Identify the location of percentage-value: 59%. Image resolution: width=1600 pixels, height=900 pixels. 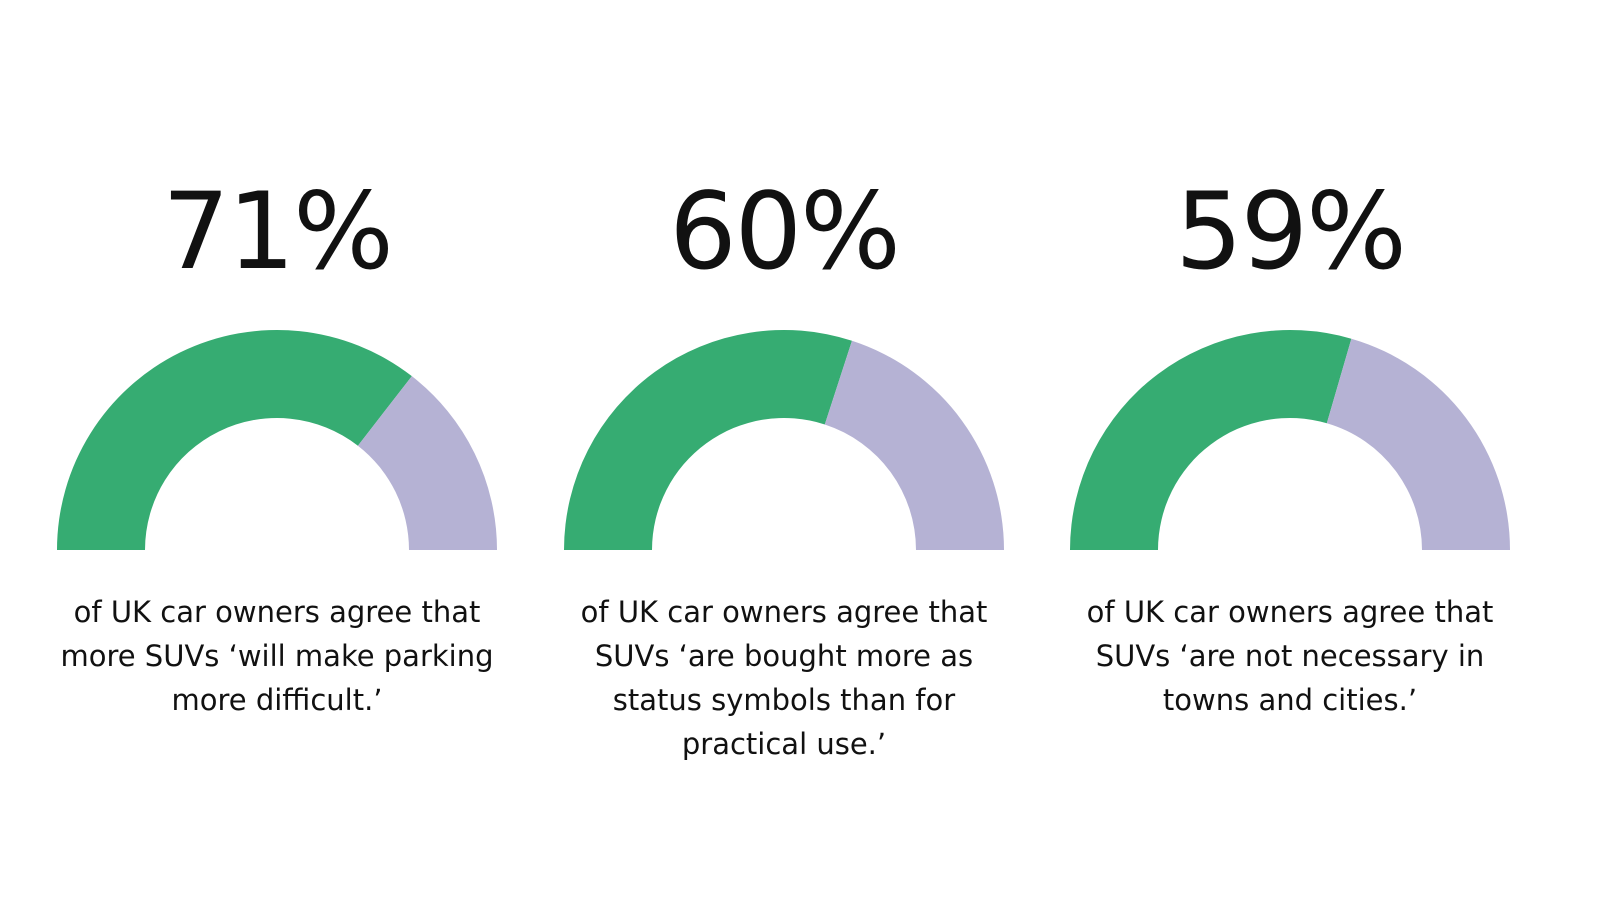
(1291, 231).